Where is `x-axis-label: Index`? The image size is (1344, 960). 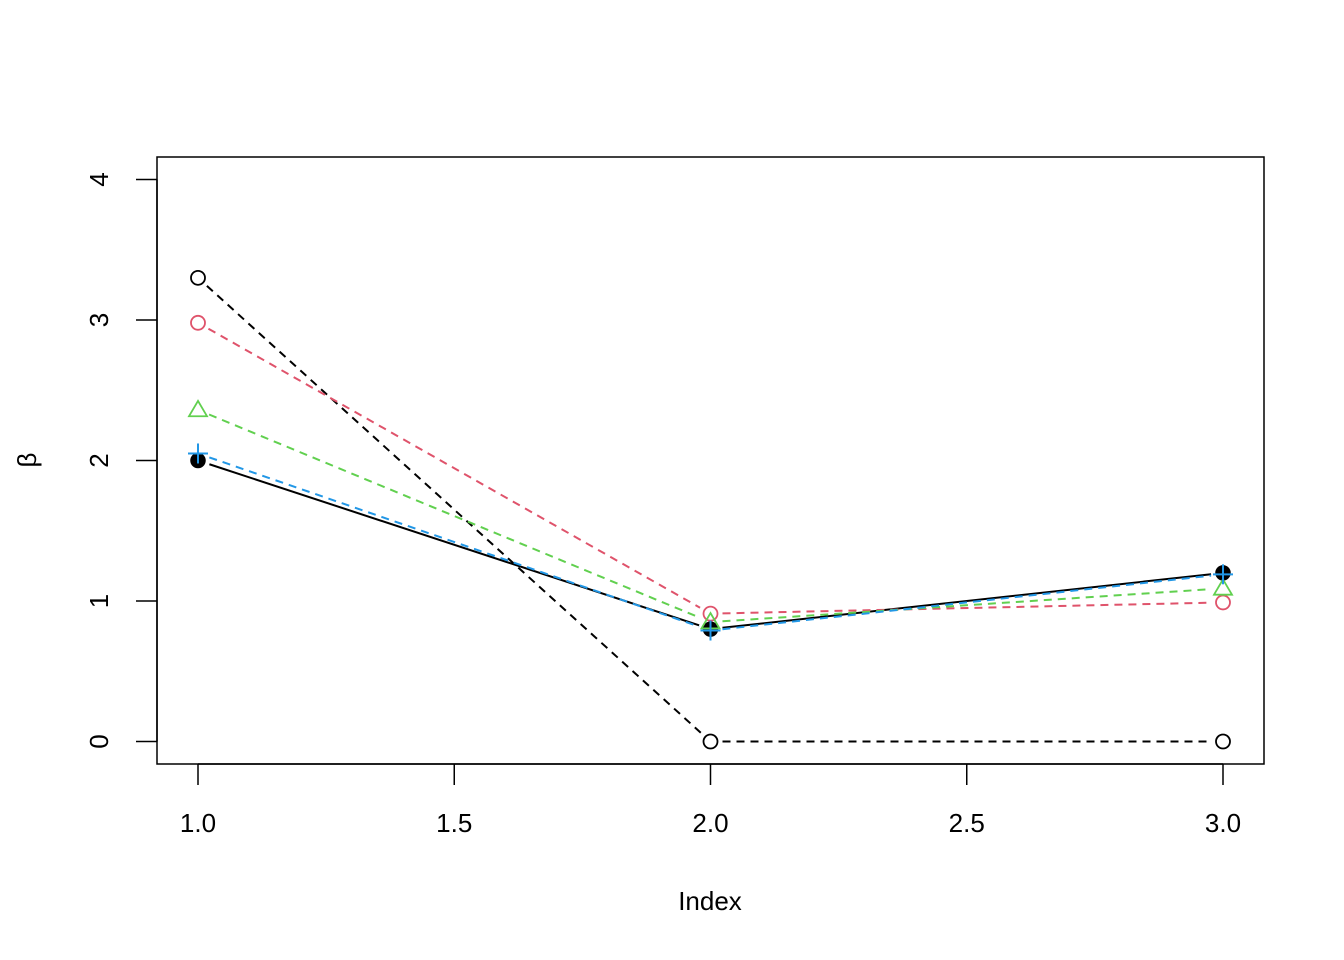 x-axis-label: Index is located at coordinates (710, 901).